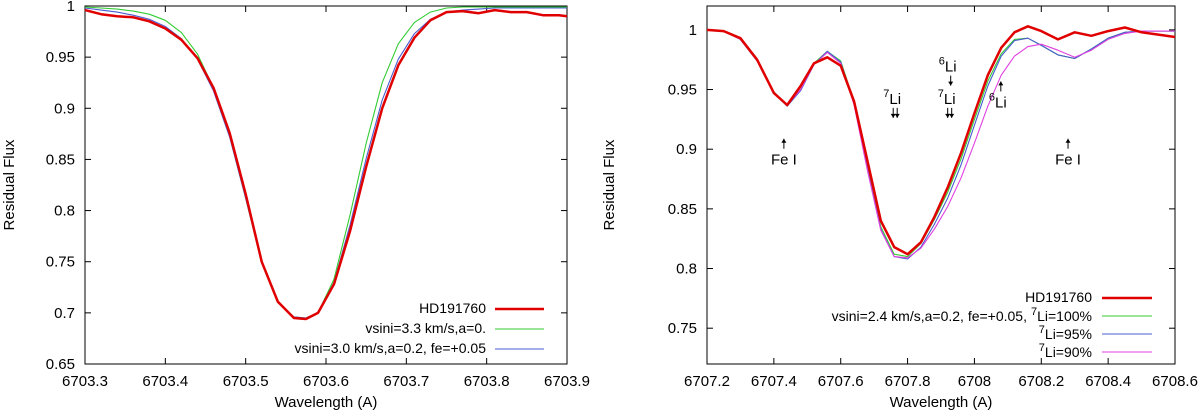  What do you see at coordinates (707, 381) in the screenshot?
I see `right-xtick-label-0: 6707.2` at bounding box center [707, 381].